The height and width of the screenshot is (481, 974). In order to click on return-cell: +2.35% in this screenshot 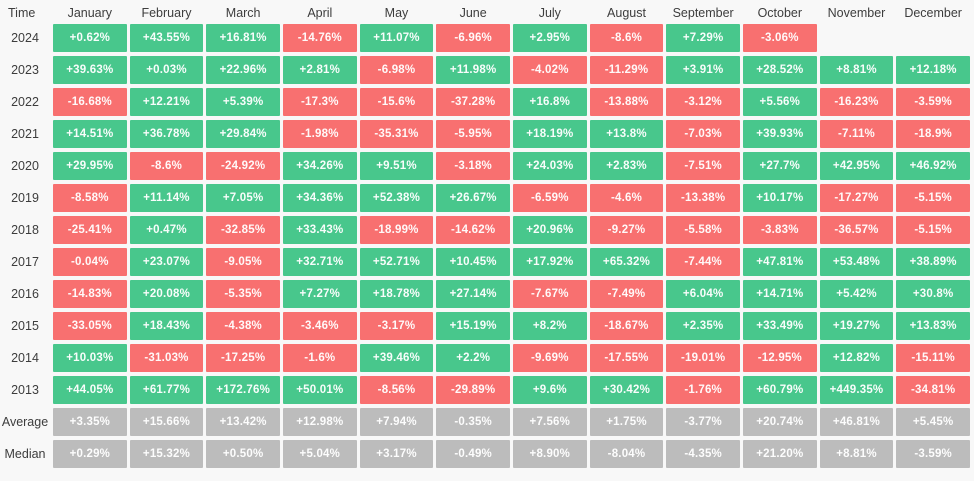, I will do `click(703, 326)`.